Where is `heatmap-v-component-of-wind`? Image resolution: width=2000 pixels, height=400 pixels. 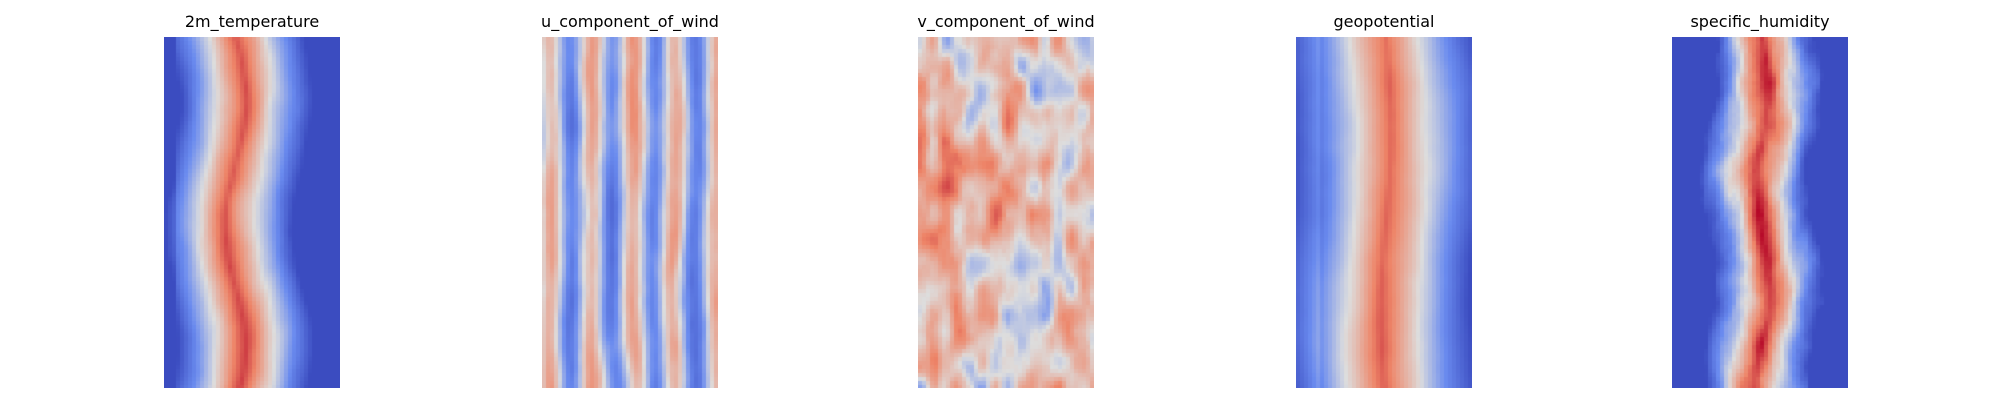
heatmap-v-component-of-wind is located at coordinates (1006, 212).